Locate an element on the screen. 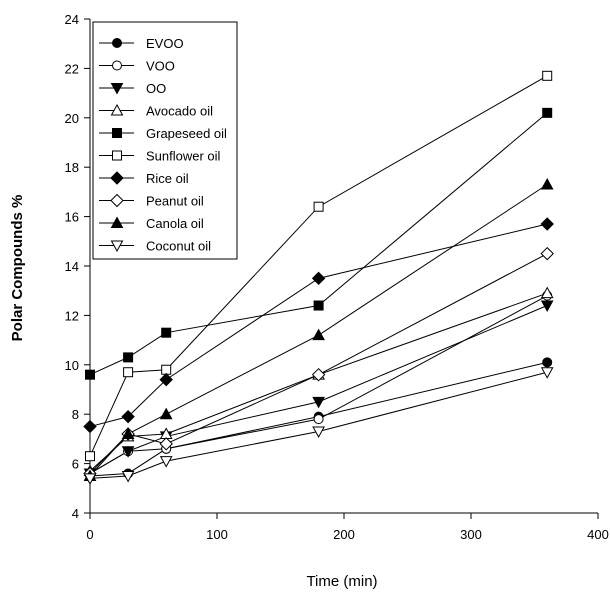 This screenshot has width=610, height=596. x-axis-title: Time (min) is located at coordinates (341, 581).